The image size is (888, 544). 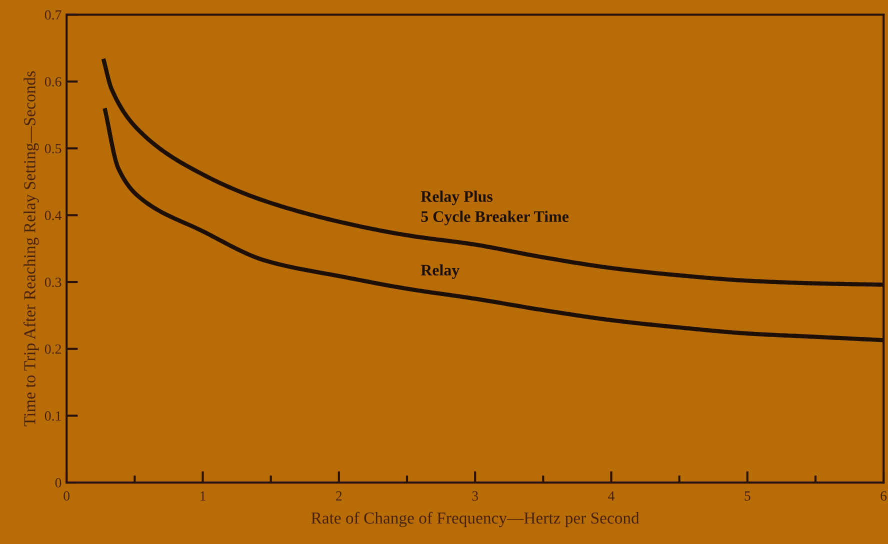 What do you see at coordinates (53, 215) in the screenshot?
I see `y-tick-label: 0.4` at bounding box center [53, 215].